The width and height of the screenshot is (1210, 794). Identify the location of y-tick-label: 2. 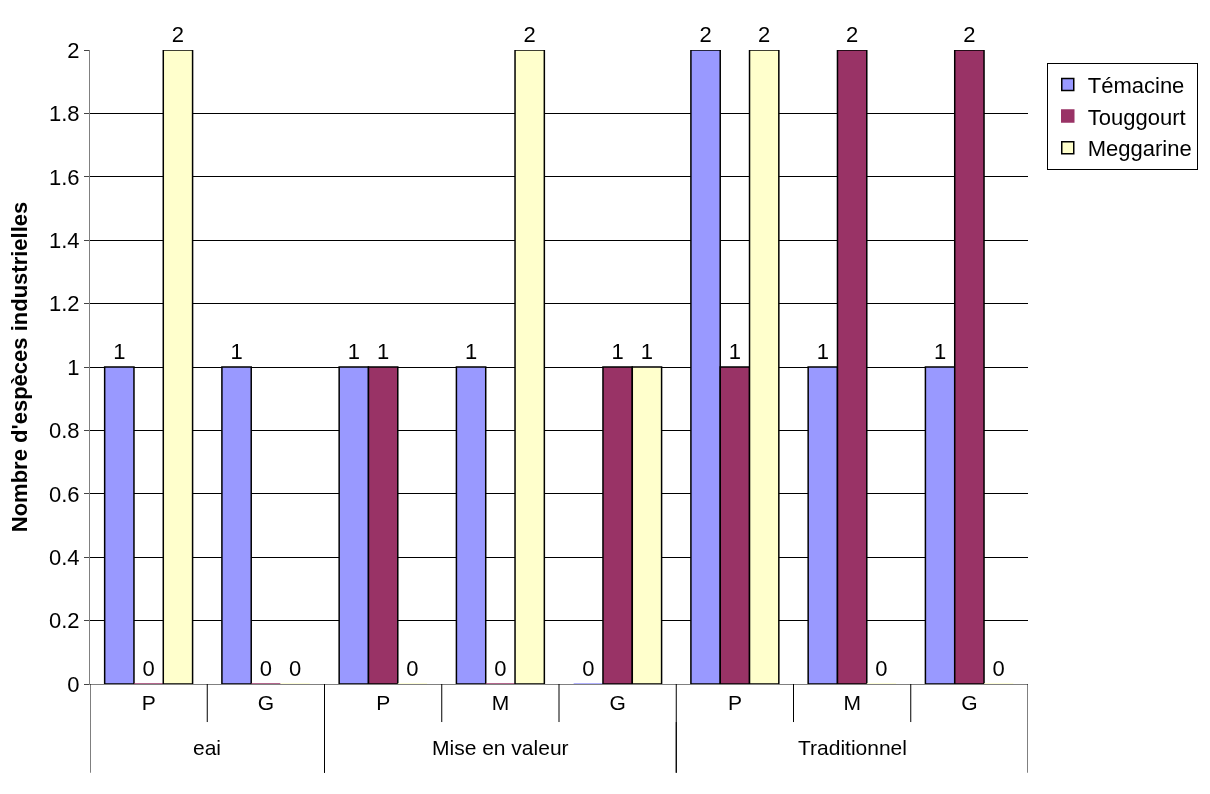
(73, 50).